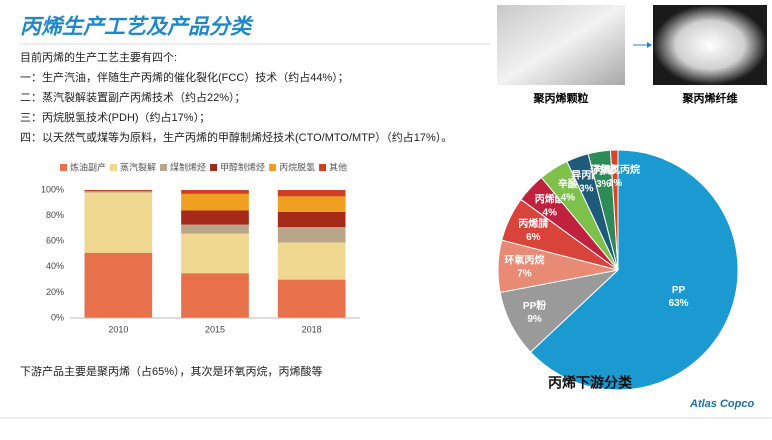  What do you see at coordinates (561, 98) in the screenshot?
I see `photo-caption: 聚丙烯颗粒` at bounding box center [561, 98].